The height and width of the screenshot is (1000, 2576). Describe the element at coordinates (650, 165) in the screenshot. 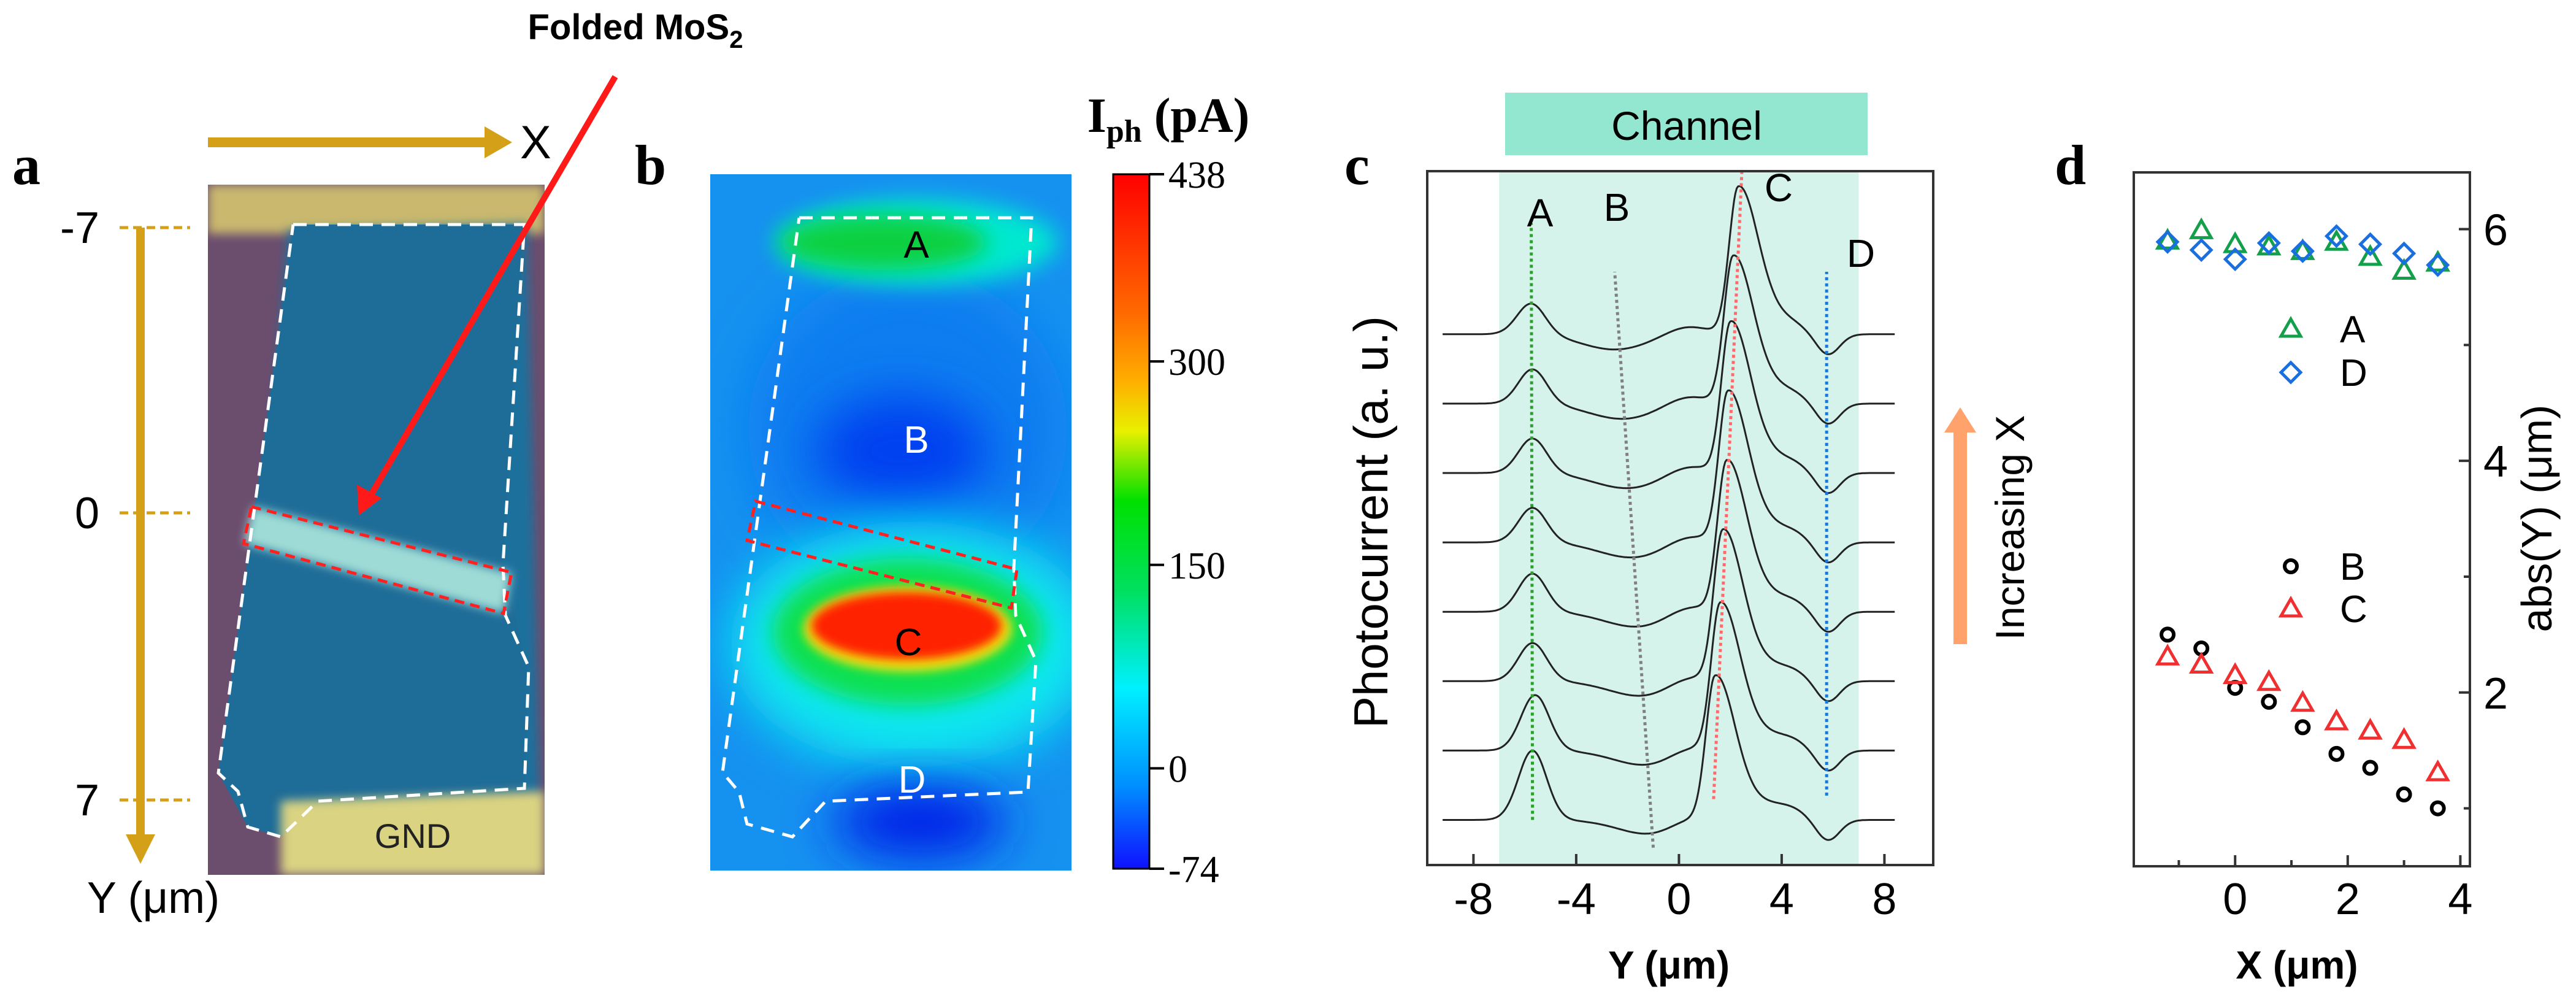

I see `panel-b-letter: b` at that location.